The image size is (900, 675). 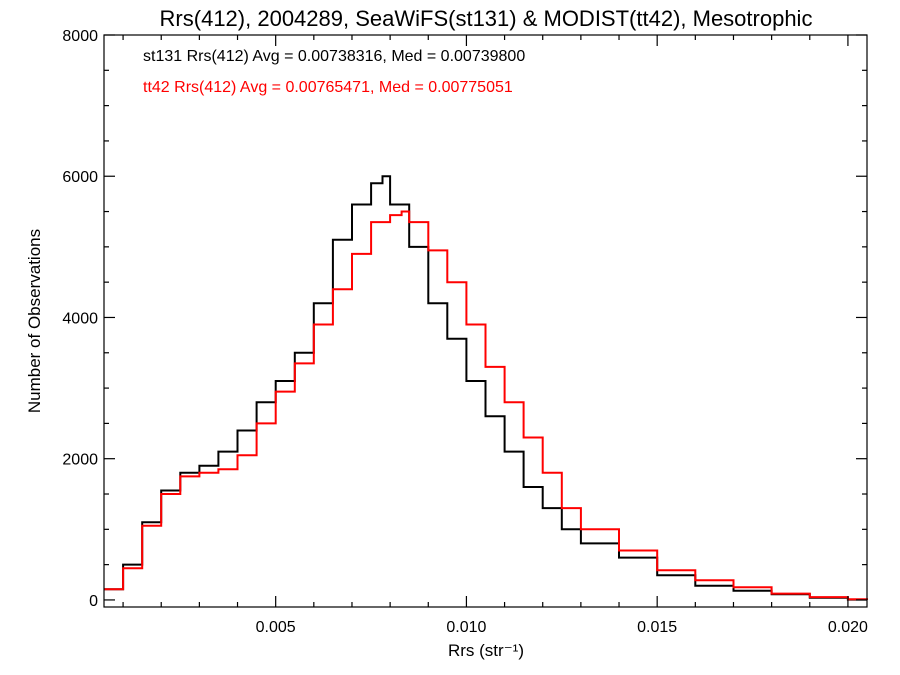 I want to click on y-tick-label: 0, so click(x=93, y=601).